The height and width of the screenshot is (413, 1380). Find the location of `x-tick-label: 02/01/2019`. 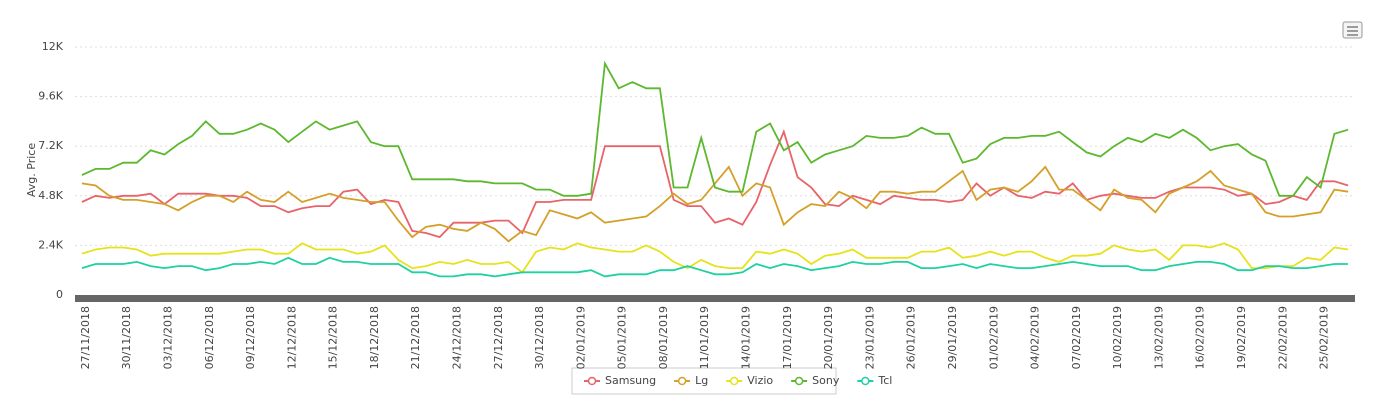

x-tick-label: 02/01/2019 is located at coordinates (580, 337).